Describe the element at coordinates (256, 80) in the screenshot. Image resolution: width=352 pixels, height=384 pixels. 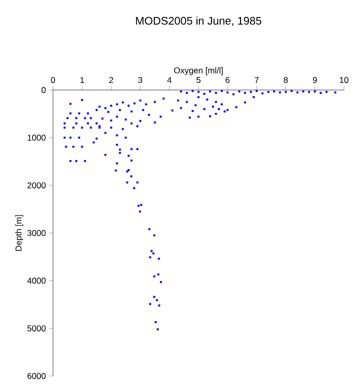
I see `x-tick-label: 7` at that location.